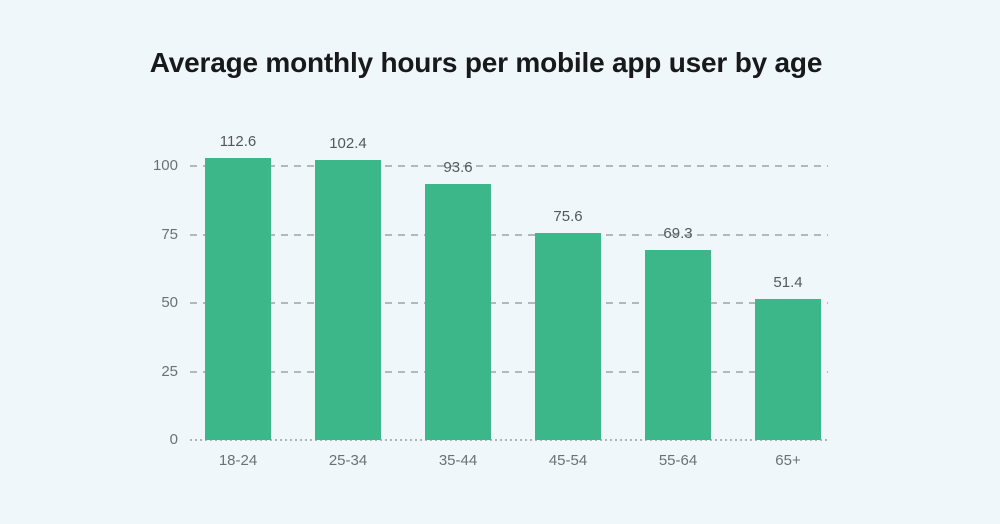 The height and width of the screenshot is (524, 1000). I want to click on bar-slot-35-44: 93.6 35-44, so click(458, 313).